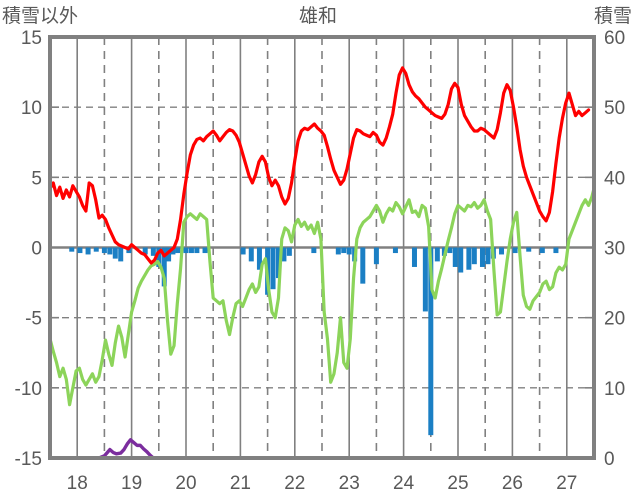  Describe the element at coordinates (31, 38) in the screenshot. I see `y-tick-label: 15` at that location.